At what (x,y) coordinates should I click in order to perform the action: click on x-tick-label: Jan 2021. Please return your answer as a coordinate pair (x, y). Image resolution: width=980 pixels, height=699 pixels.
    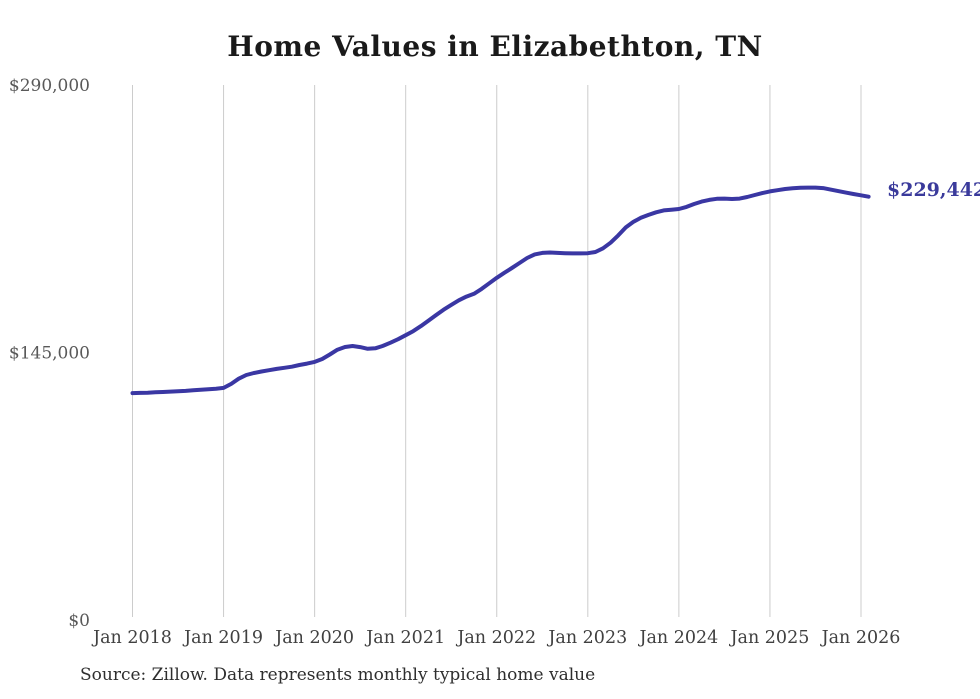
    Looking at the image, I should click on (404, 638).